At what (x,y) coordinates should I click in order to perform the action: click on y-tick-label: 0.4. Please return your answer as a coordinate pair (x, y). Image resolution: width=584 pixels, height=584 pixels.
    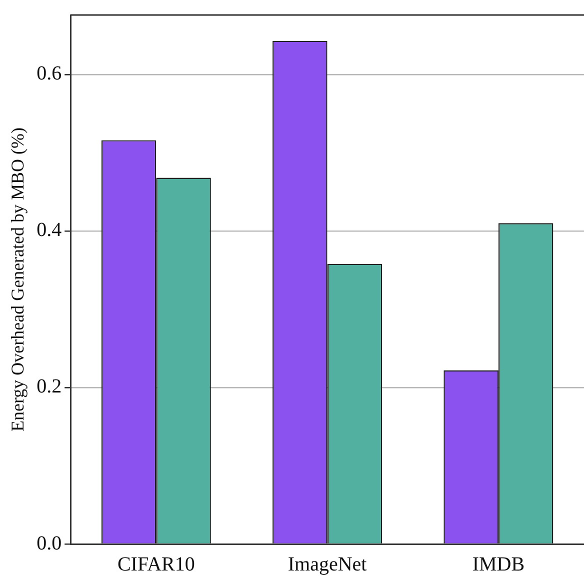
    Looking at the image, I should click on (49, 230).